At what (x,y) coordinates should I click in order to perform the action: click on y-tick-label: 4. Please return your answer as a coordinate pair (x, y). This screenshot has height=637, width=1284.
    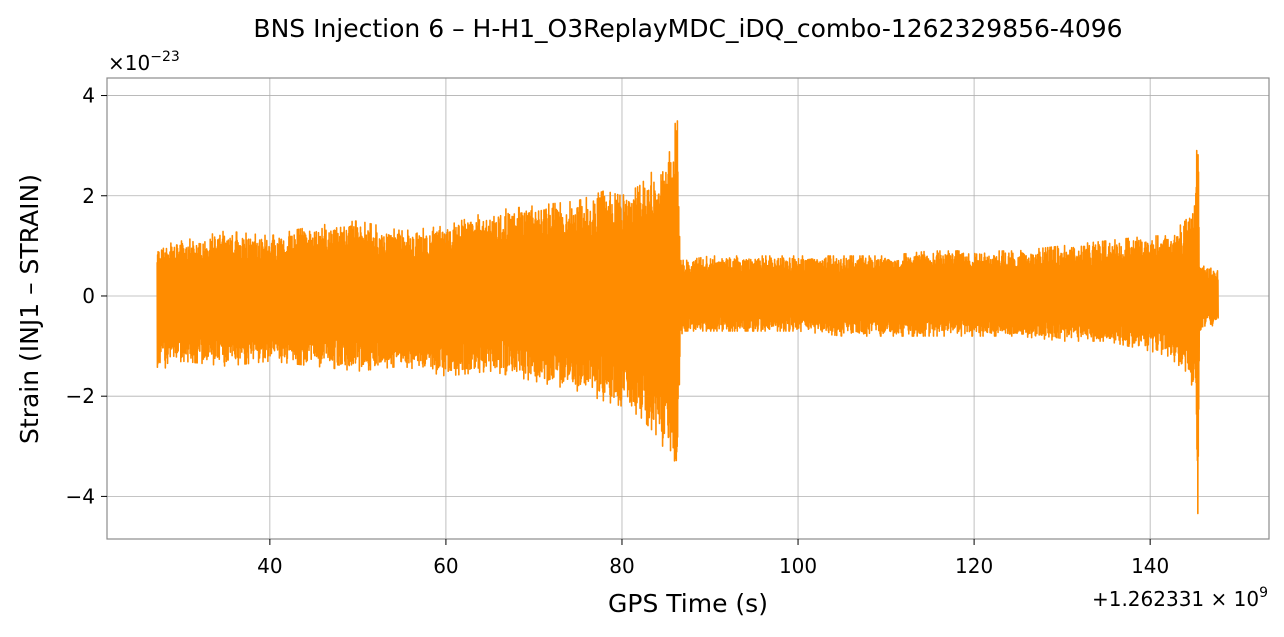
    Looking at the image, I should click on (88, 96).